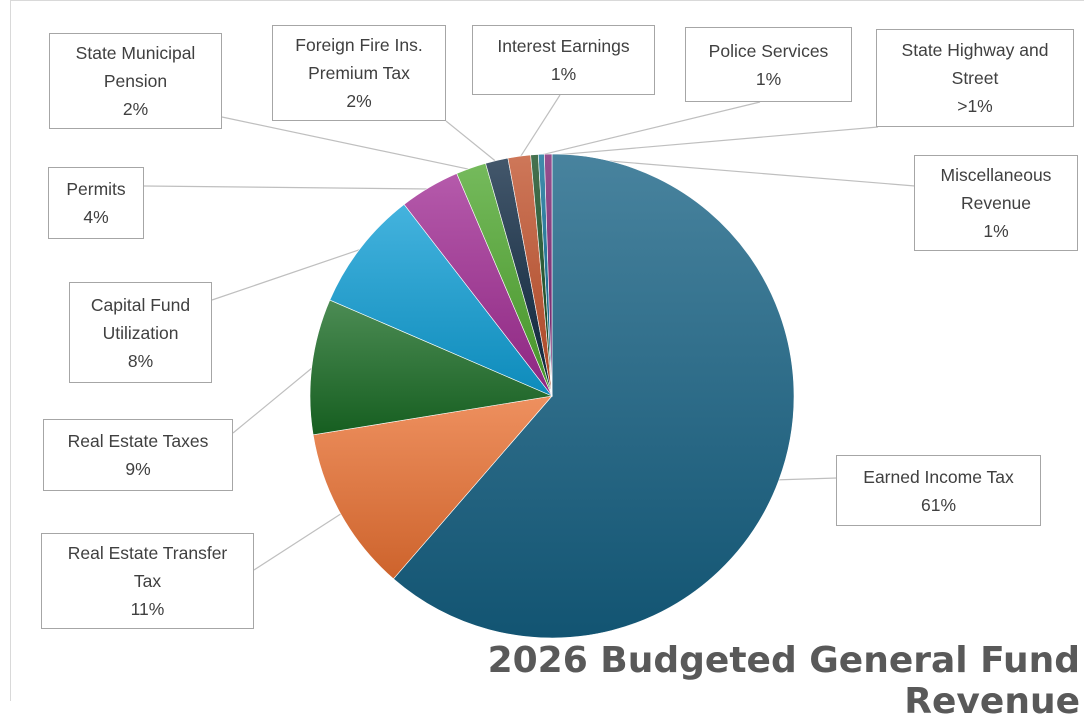 Image resolution: width=1084 pixels, height=722 pixels. I want to click on data-label-4: Permits 4%, so click(96, 203).